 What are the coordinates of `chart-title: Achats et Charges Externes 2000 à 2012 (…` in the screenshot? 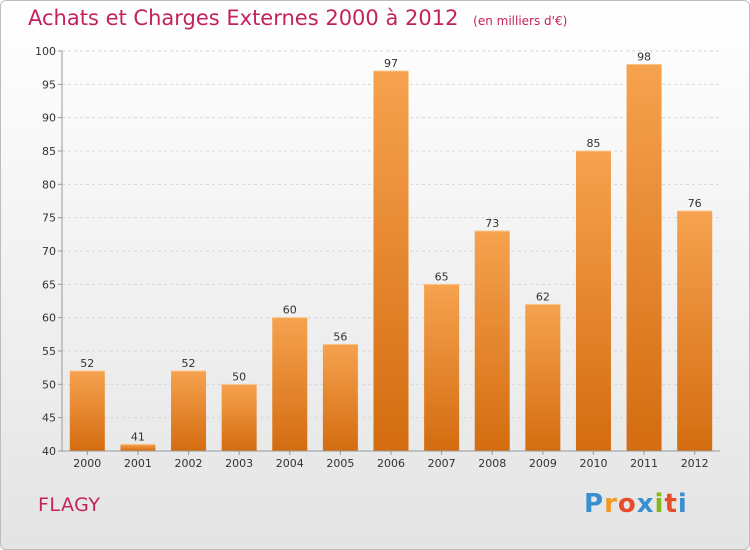 It's located at (297, 18).